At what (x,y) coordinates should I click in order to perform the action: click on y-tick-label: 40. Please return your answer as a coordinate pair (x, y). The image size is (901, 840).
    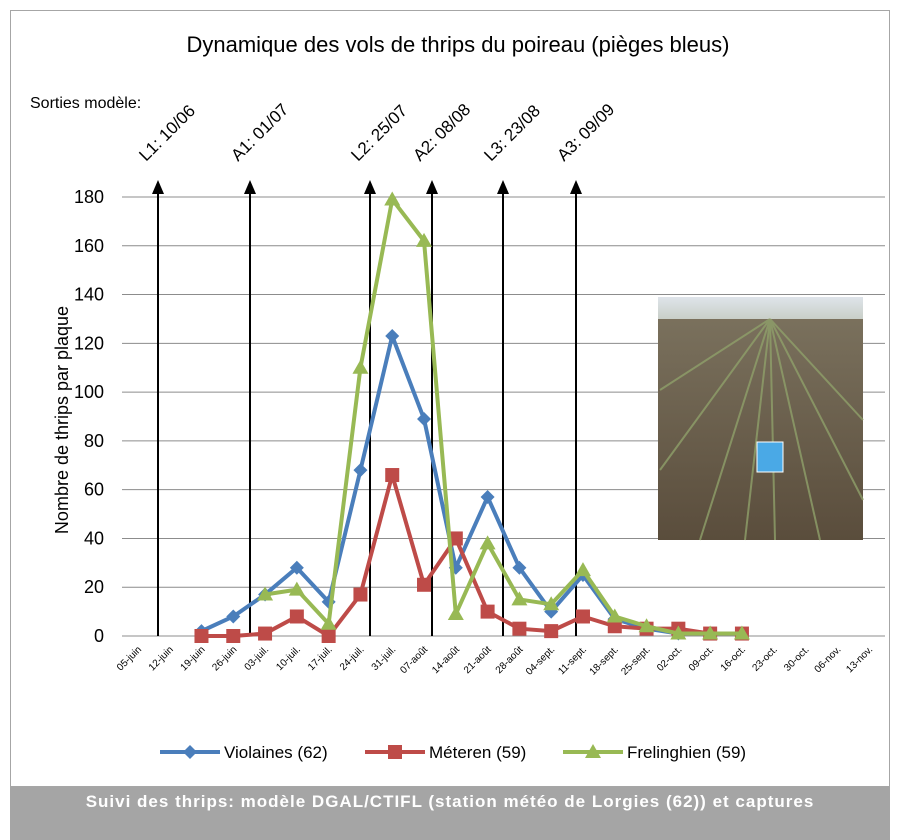
    Looking at the image, I should click on (94, 538).